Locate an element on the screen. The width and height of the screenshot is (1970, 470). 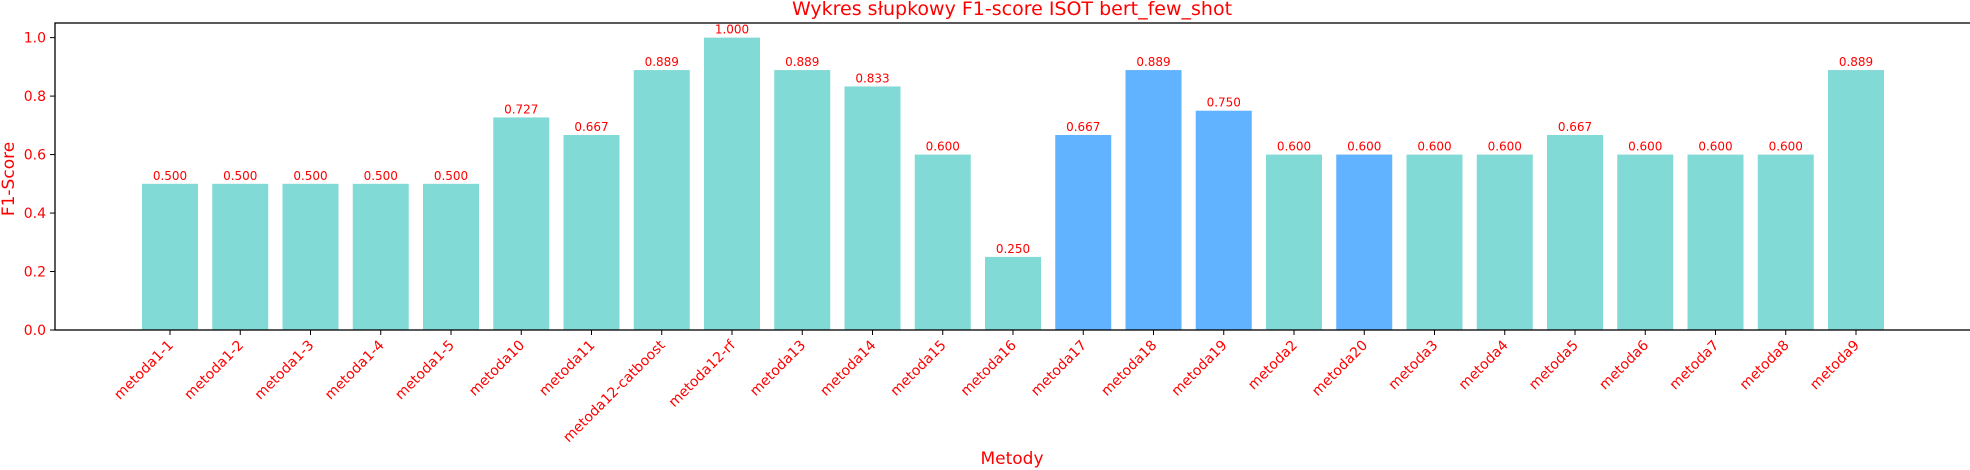
y-tick-label: 0.4 is located at coordinates (35, 214).